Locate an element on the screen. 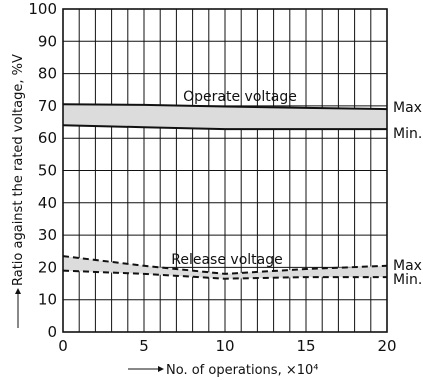 This screenshot has height=380, width=423. x-axis-arrow-head is located at coordinates (161, 369).